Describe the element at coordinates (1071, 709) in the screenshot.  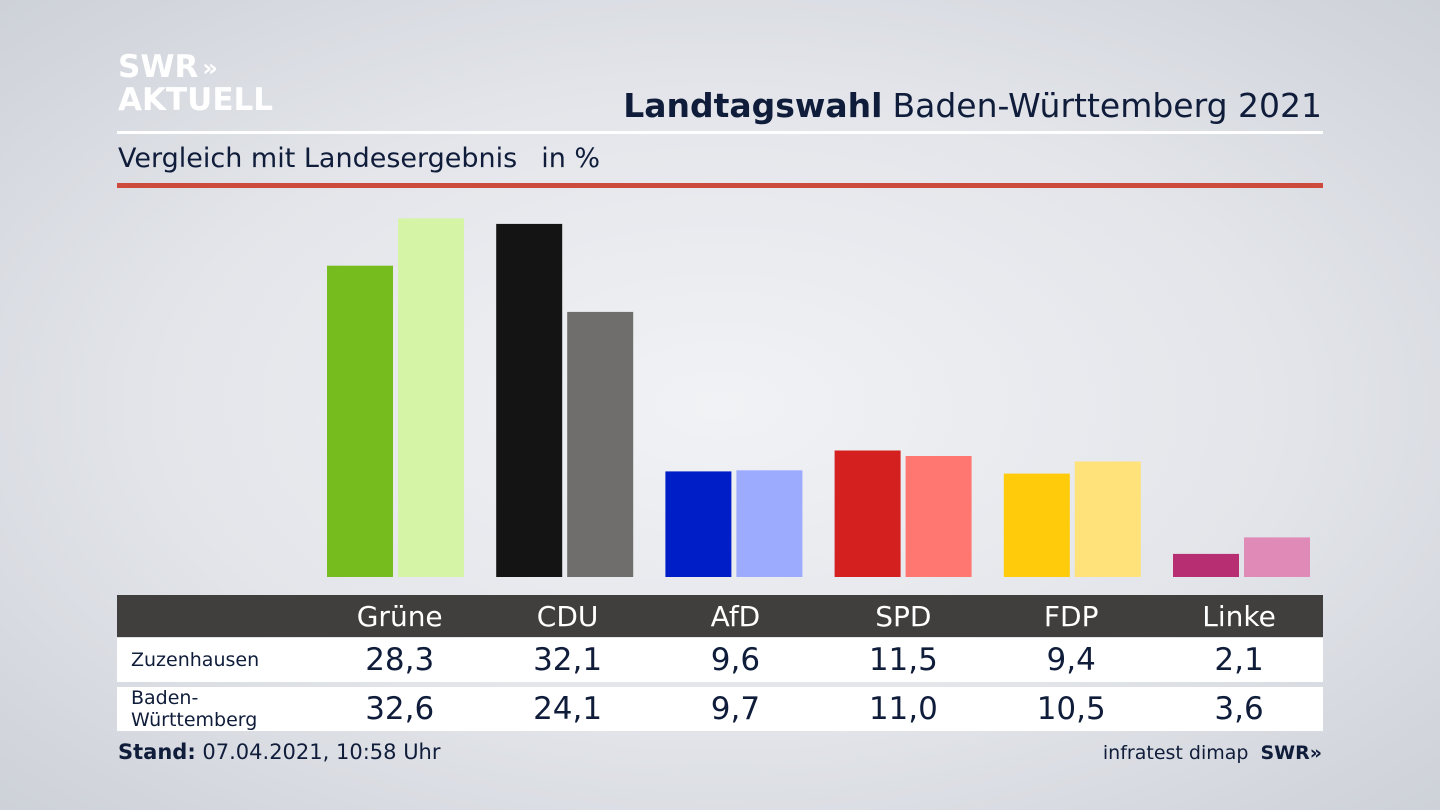
I see `value-bw-fdp: 10,5` at that location.